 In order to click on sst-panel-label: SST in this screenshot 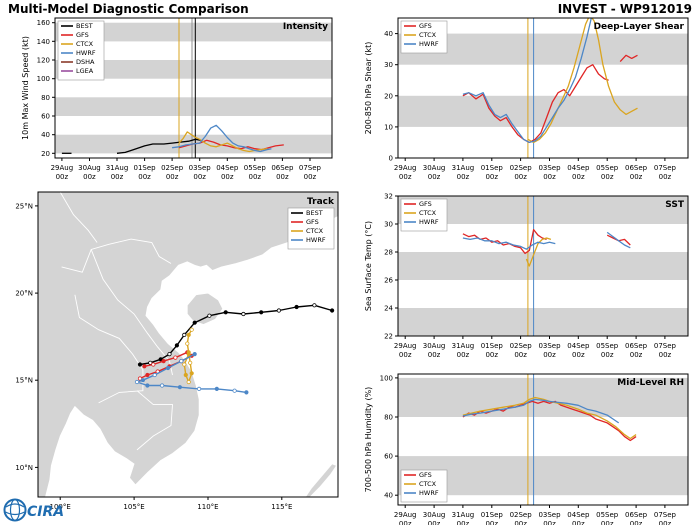, I will do `click(675, 205)`.